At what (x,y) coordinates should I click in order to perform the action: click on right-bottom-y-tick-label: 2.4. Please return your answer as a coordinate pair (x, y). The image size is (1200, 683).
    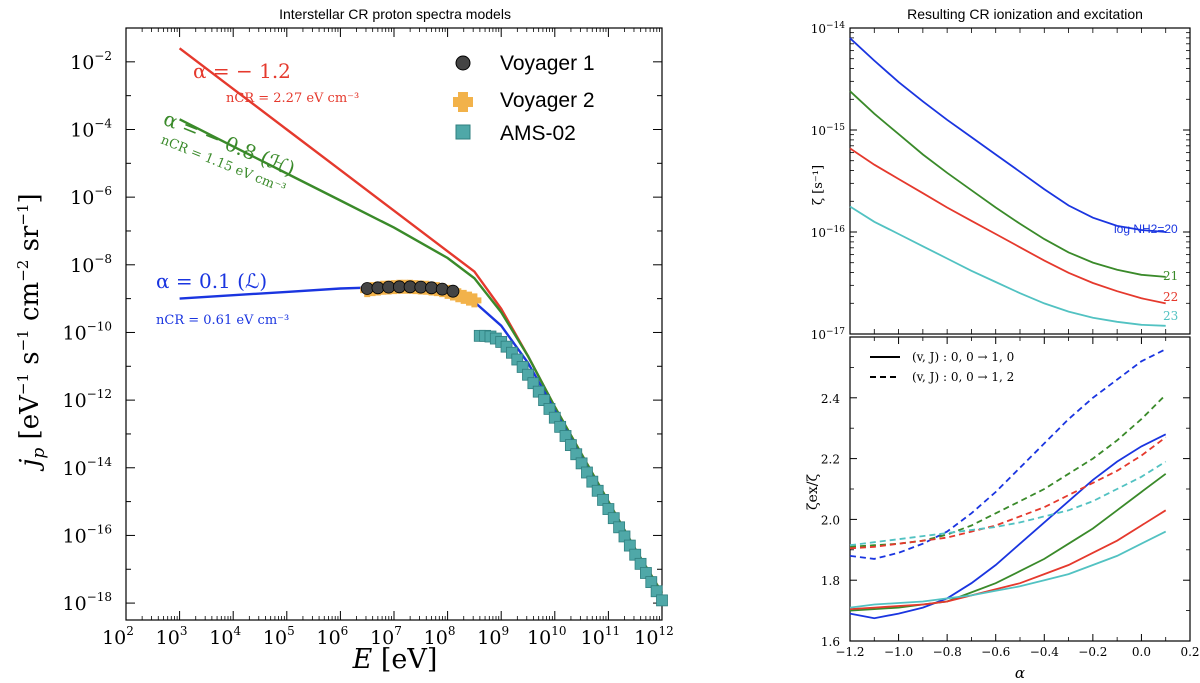
    Looking at the image, I should click on (830, 399).